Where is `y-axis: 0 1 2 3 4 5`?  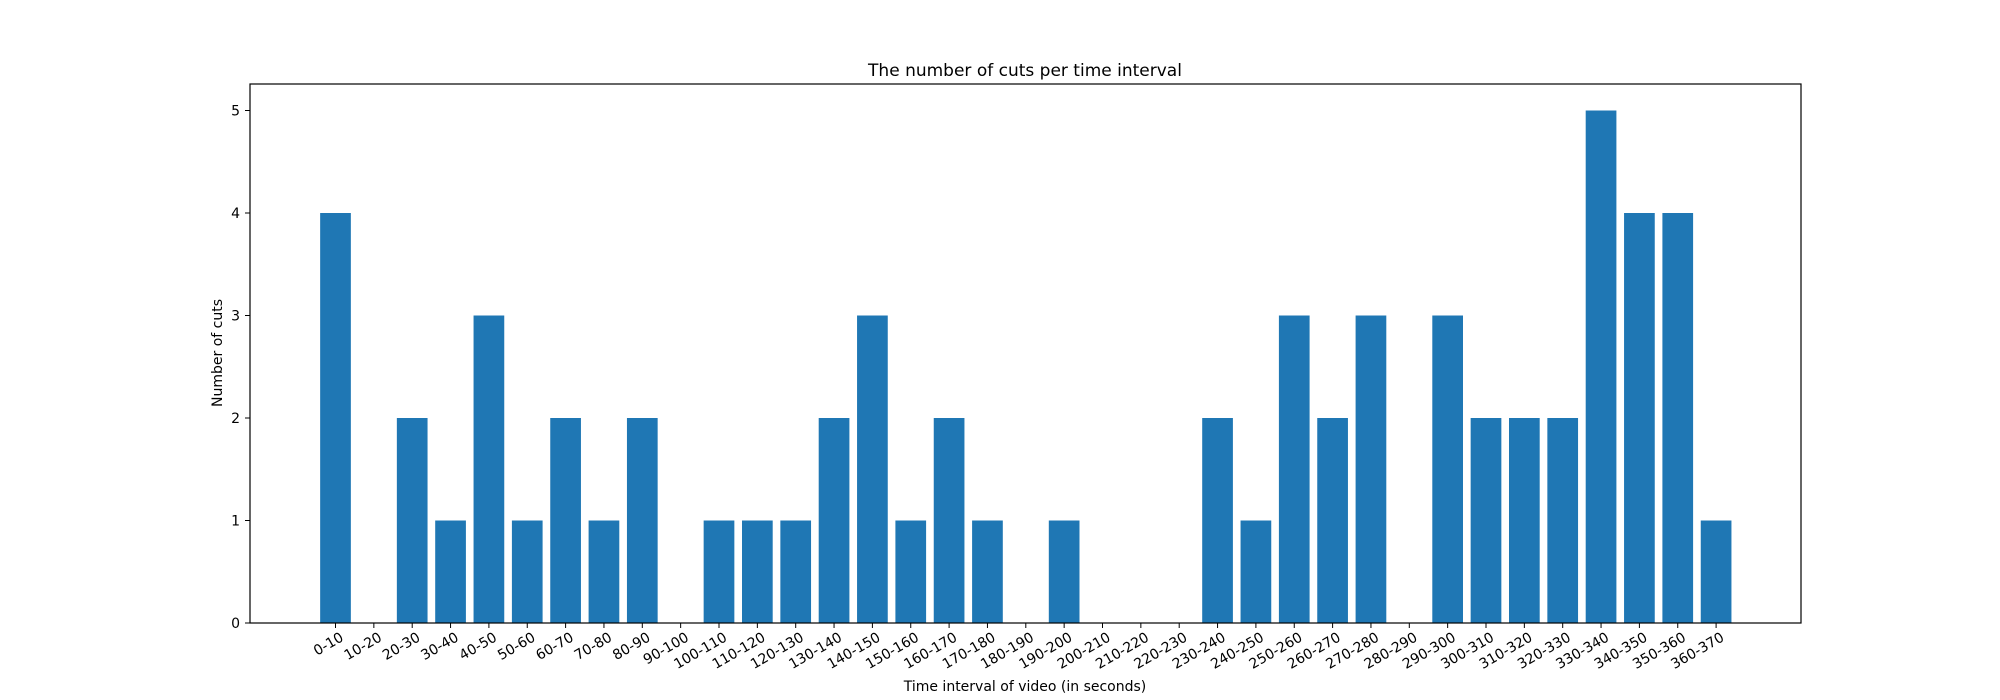 y-axis: 0 1 2 3 4 5 is located at coordinates (240, 368).